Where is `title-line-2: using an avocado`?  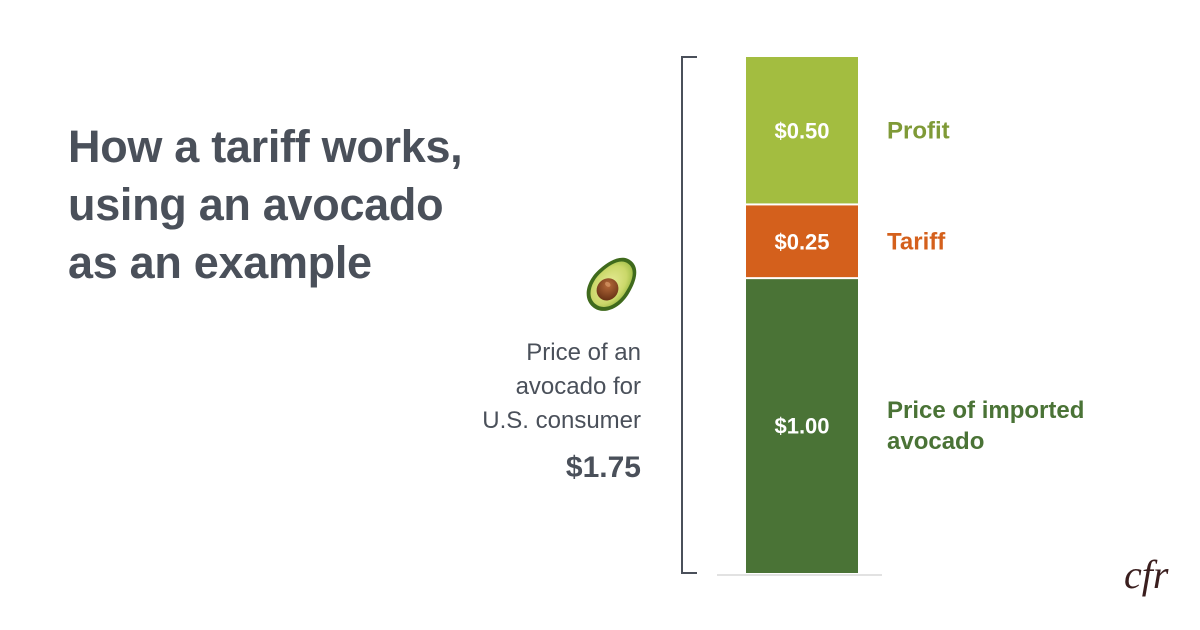
title-line-2: using an avocado is located at coordinates (256, 204).